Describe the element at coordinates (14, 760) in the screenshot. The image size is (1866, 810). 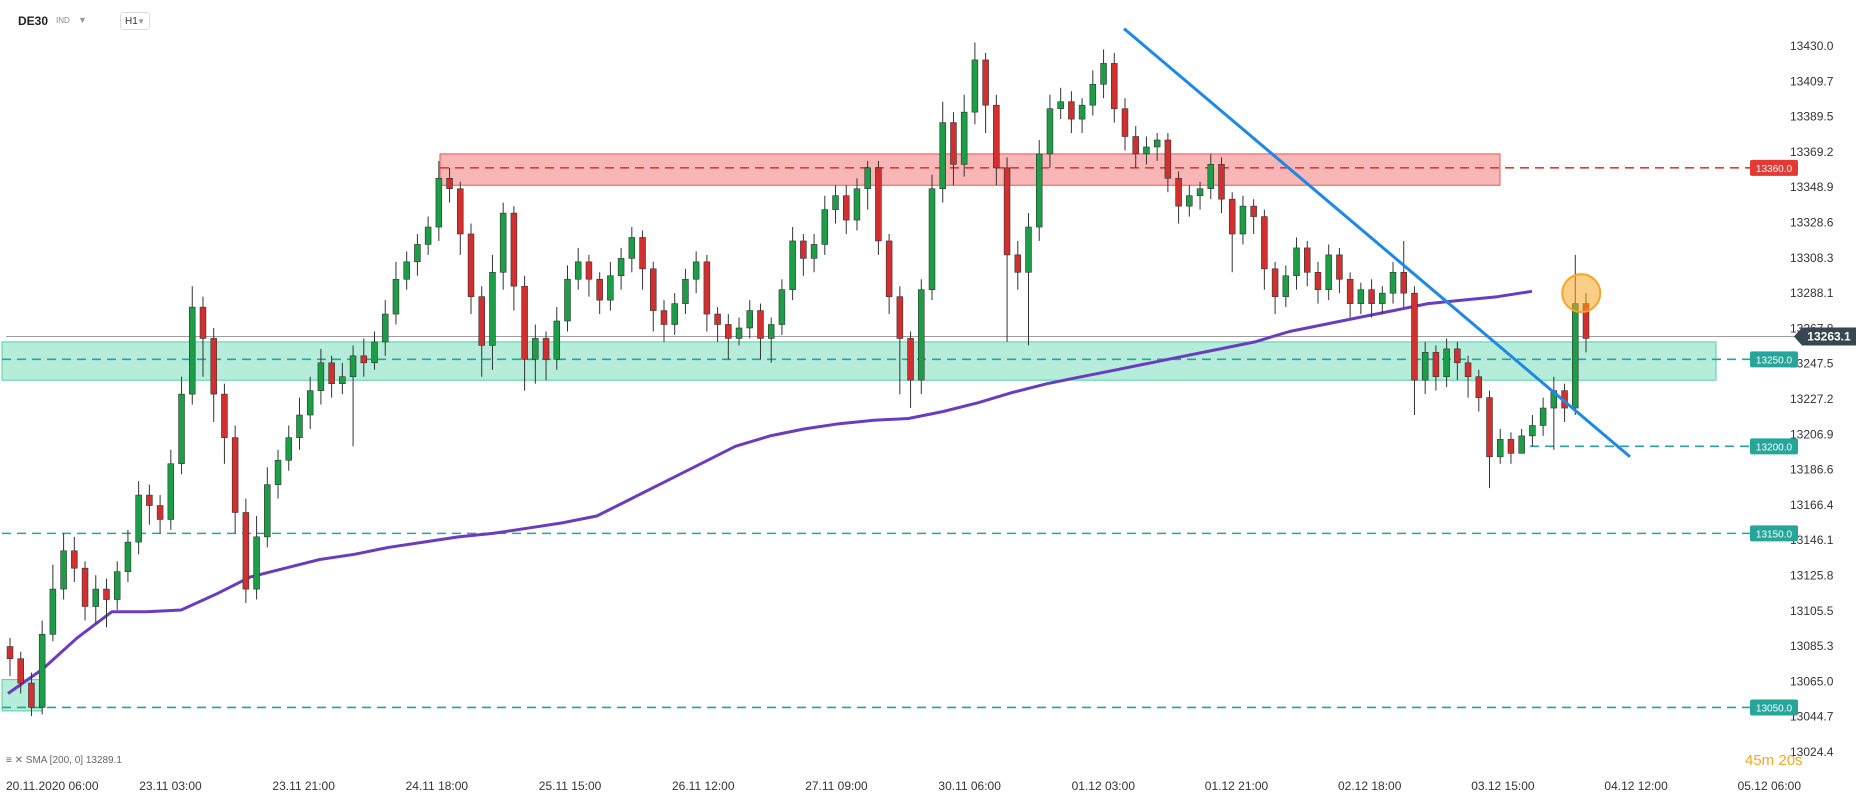
I see `menu-icon: ≡ ✕` at that location.